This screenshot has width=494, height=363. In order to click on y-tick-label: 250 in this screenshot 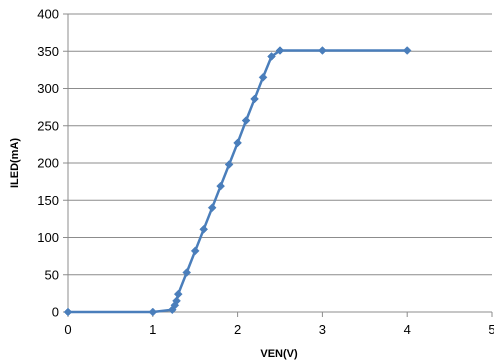, I will do `click(48, 125)`.